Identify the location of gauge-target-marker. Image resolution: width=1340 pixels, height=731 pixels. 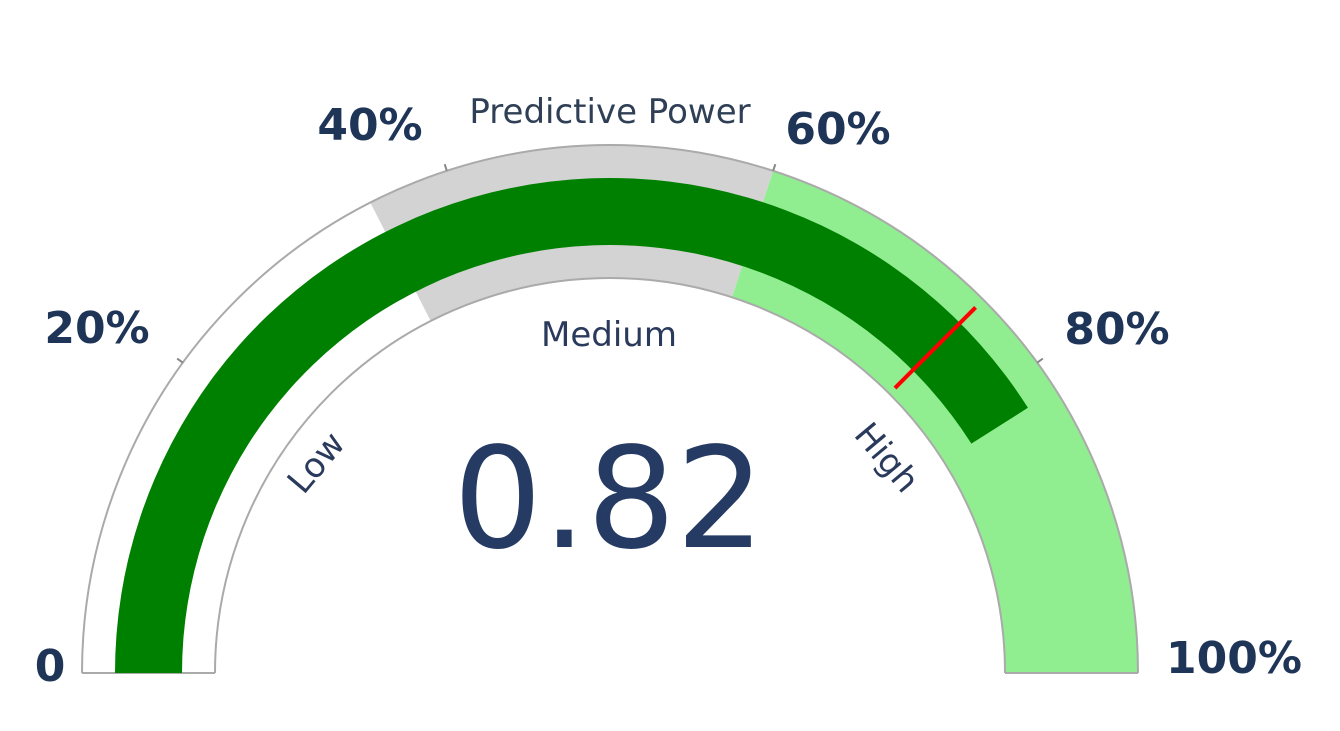
(935, 348).